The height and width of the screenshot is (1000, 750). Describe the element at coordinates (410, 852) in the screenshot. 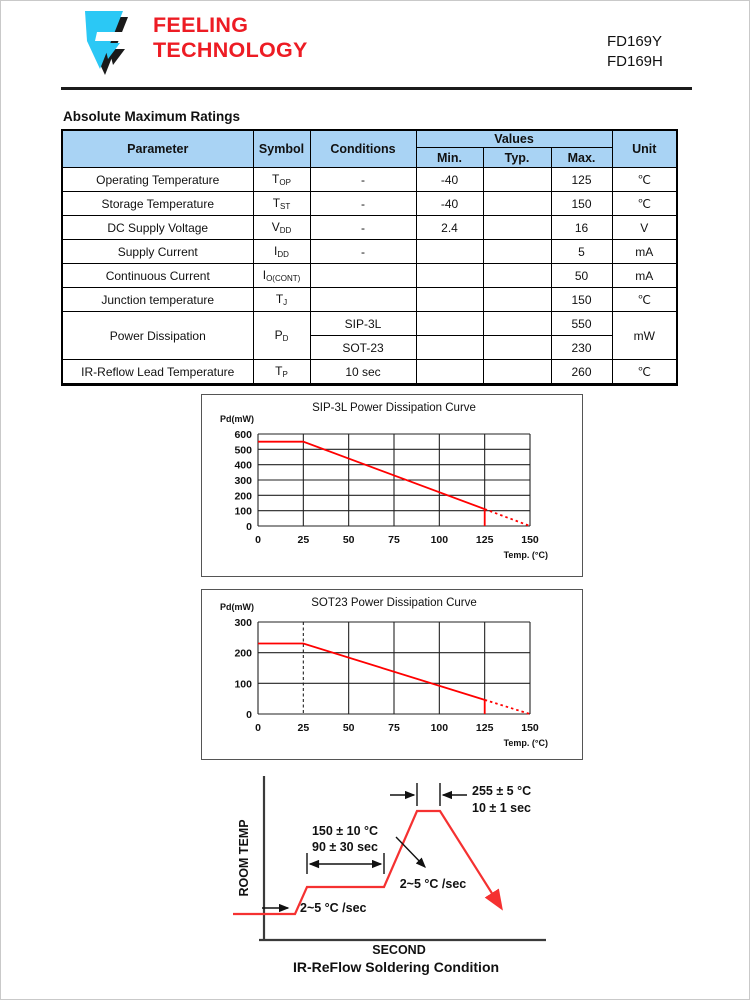

I see `ramp-up-arrow-icon` at that location.